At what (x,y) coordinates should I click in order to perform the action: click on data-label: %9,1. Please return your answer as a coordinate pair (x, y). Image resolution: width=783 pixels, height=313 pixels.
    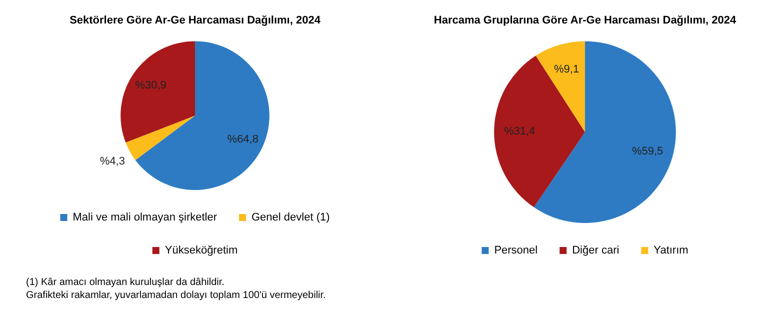
    Looking at the image, I should click on (567, 69).